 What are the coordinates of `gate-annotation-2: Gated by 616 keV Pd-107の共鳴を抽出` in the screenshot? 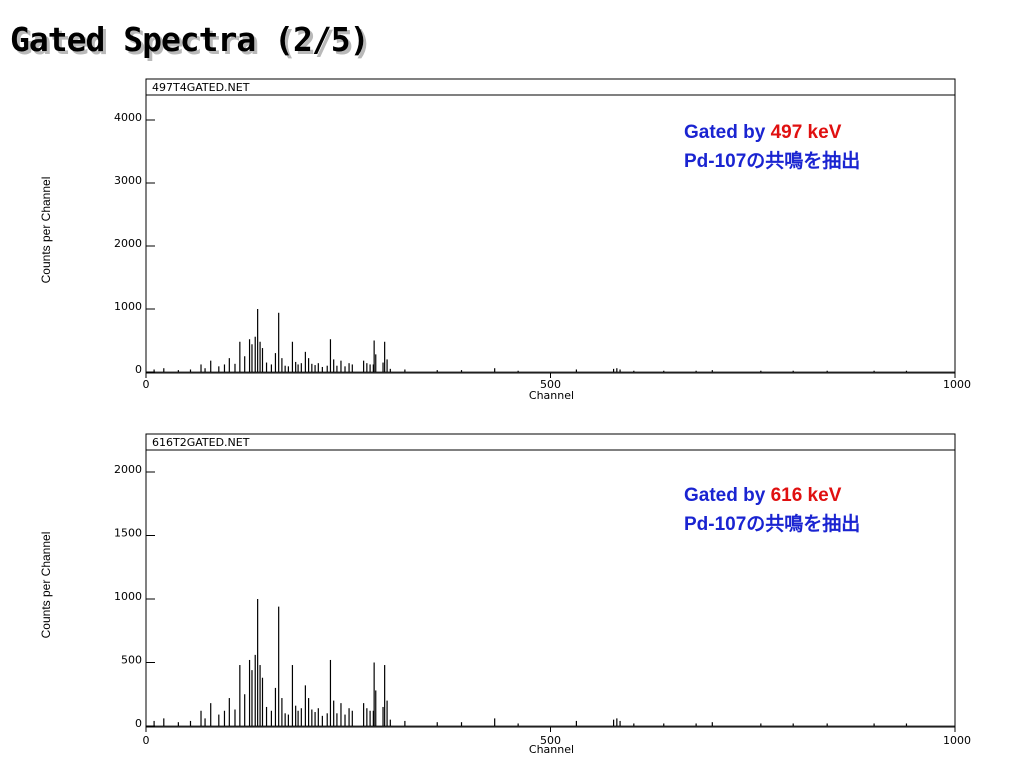 It's located at (772, 510).